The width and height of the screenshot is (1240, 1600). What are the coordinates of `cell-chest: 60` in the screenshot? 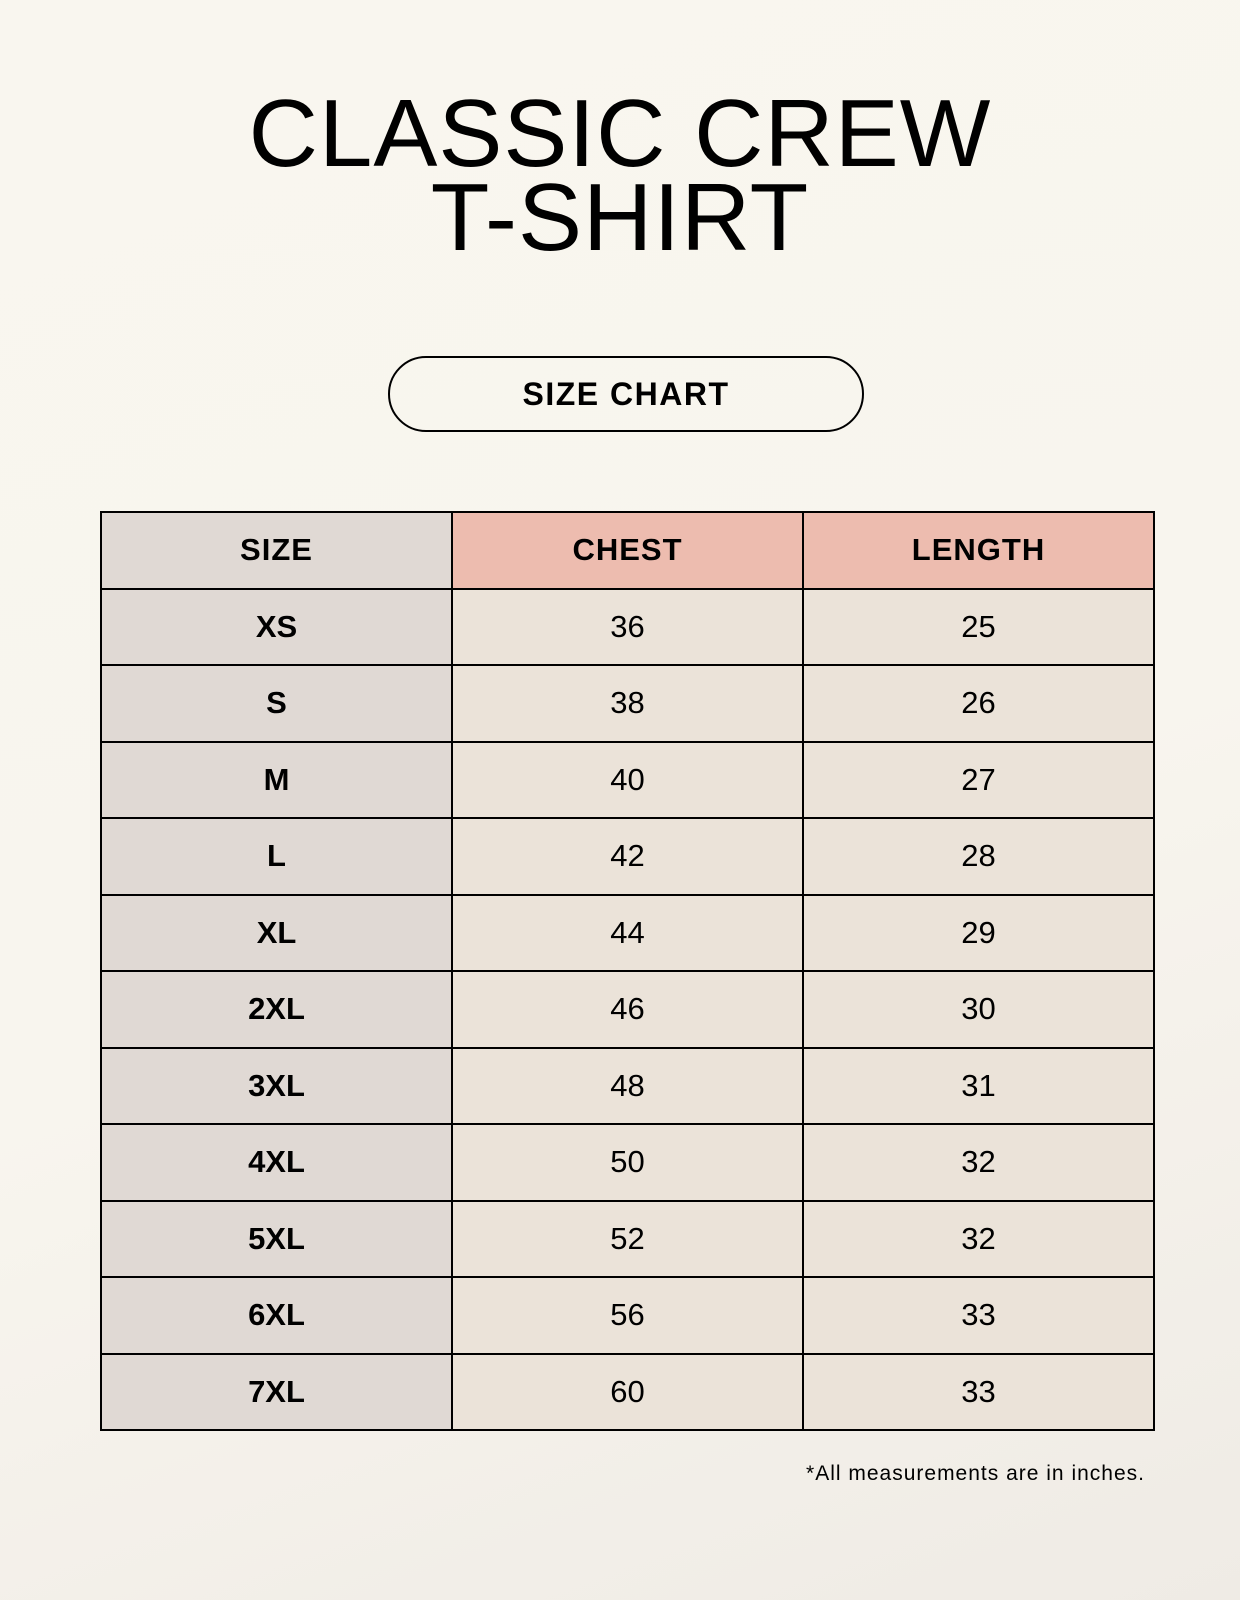 It's located at (627, 1391).